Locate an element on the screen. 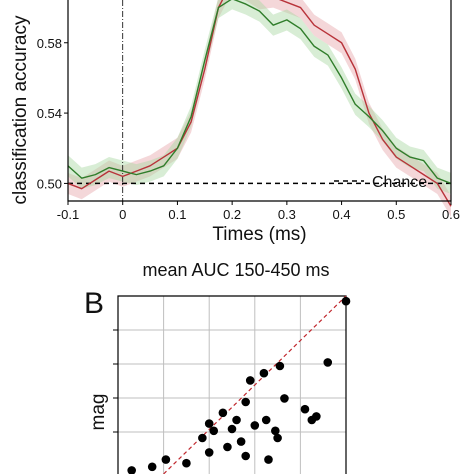 Image resolution: width=474 pixels, height=474 pixels. legend: Chance is located at coordinates (380, 182).